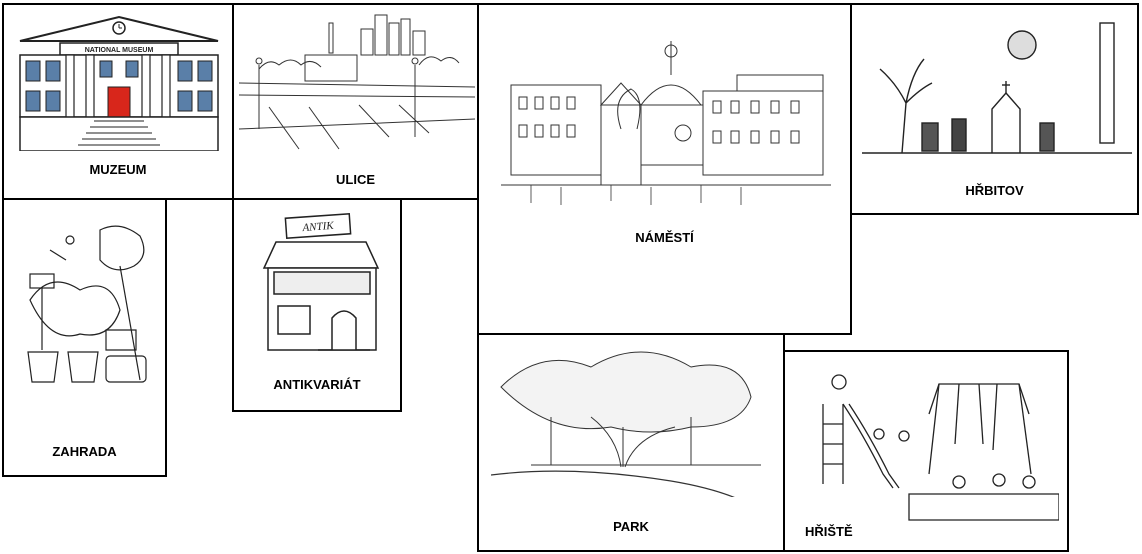 The height and width of the screenshot is (554, 1142). Describe the element at coordinates (318, 227) in the screenshot. I see `shop-sign: ANTIK` at that location.